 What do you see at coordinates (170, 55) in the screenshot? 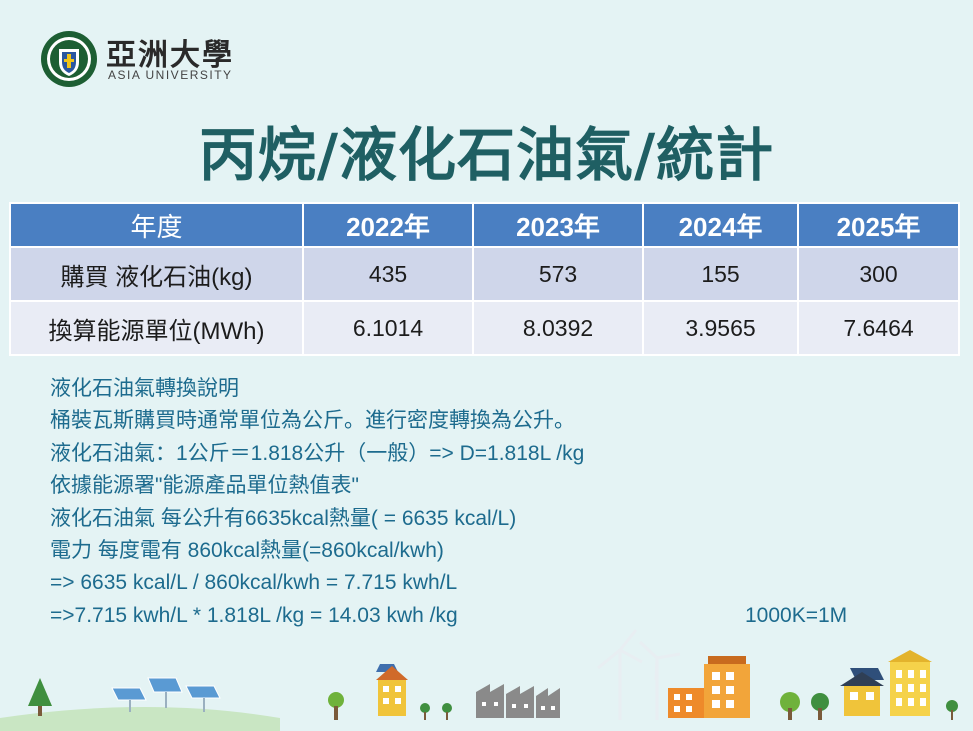
I see `logo-name-cn: 亞洲大學` at bounding box center [170, 55].